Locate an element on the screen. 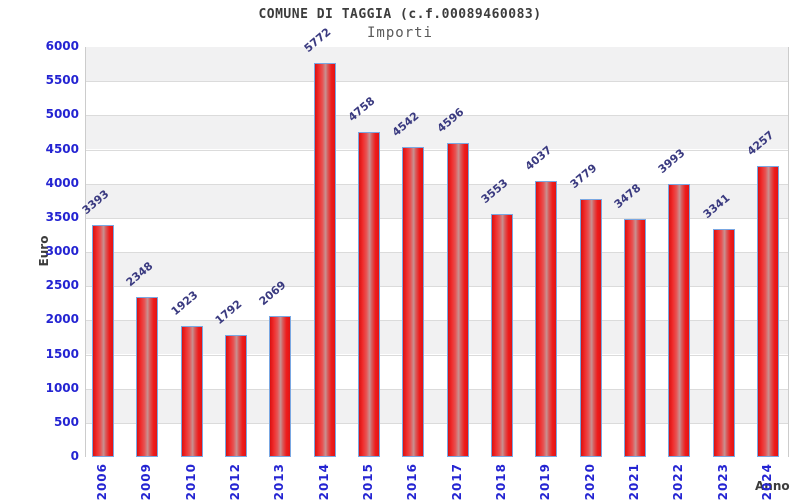  x-tick-label: 2009 is located at coordinates (146, 481).